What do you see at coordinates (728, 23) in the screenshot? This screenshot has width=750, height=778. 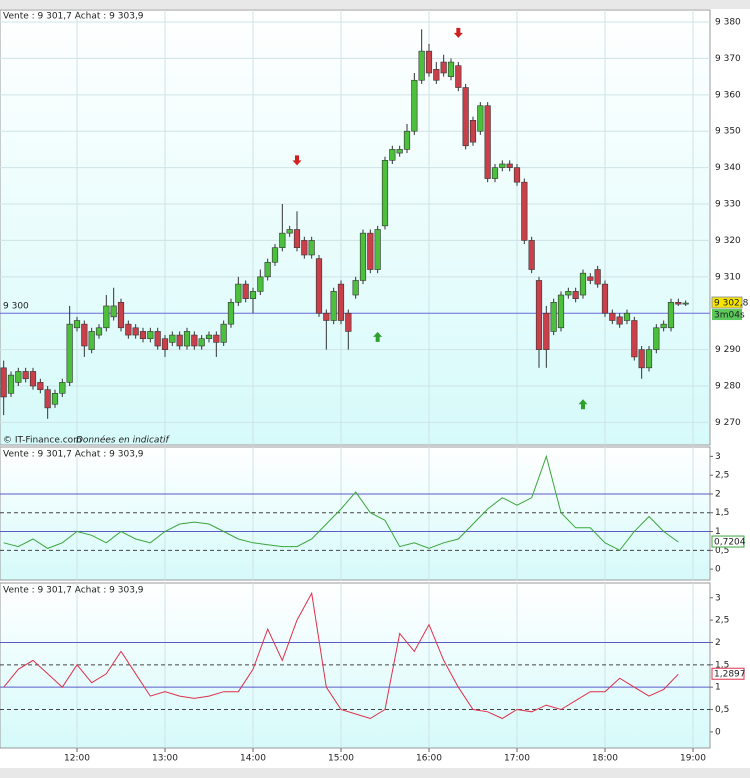 I see `y-tick-label: 9 380` at bounding box center [728, 23].